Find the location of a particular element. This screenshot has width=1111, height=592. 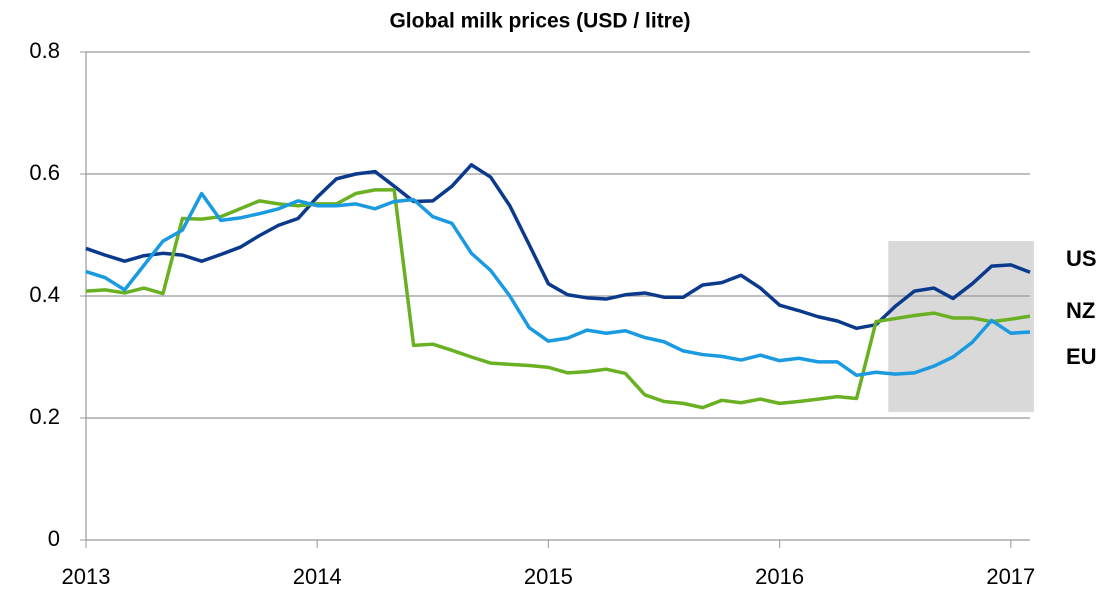

x-tick-label: 2013 is located at coordinates (86, 576).